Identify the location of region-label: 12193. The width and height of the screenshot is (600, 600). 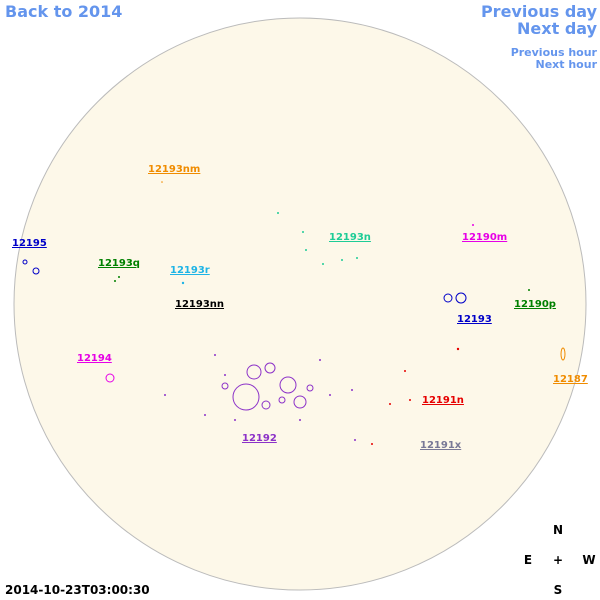
(474, 319).